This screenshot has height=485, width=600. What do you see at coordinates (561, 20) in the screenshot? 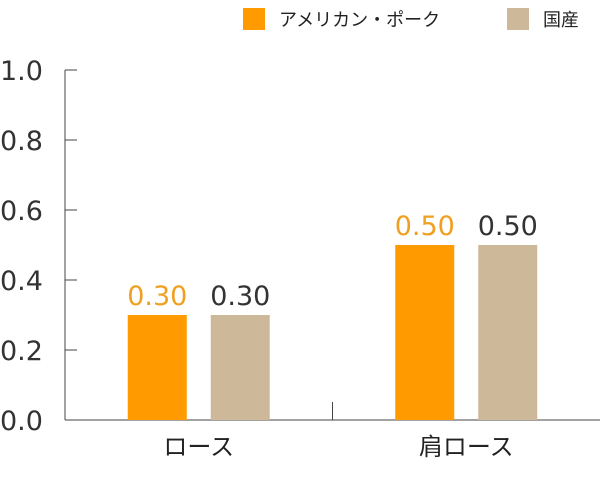
I see `legend-label: 国産` at bounding box center [561, 20].